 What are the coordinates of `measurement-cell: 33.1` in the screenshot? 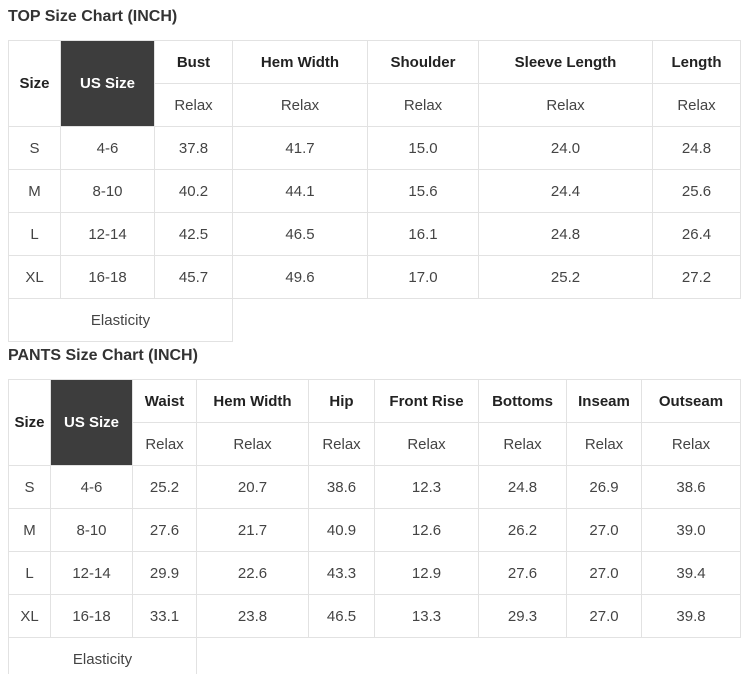 It's located at (164, 616).